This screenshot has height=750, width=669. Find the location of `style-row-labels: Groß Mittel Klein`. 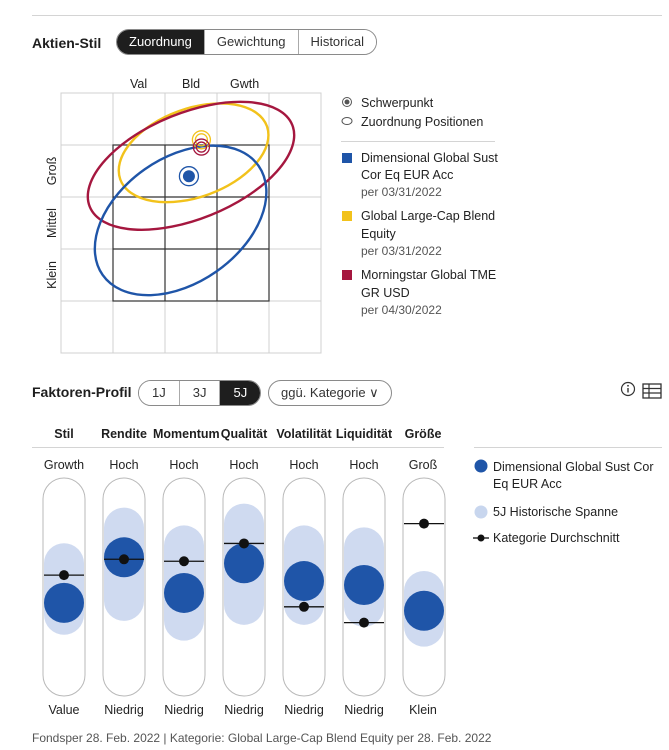

style-row-labels: Groß Mittel Klein is located at coordinates (52, 222).